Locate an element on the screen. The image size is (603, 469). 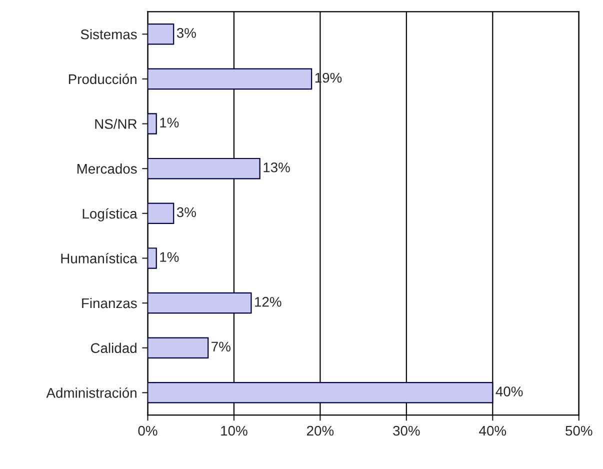
y-tick-label: Logística is located at coordinates (110, 215).